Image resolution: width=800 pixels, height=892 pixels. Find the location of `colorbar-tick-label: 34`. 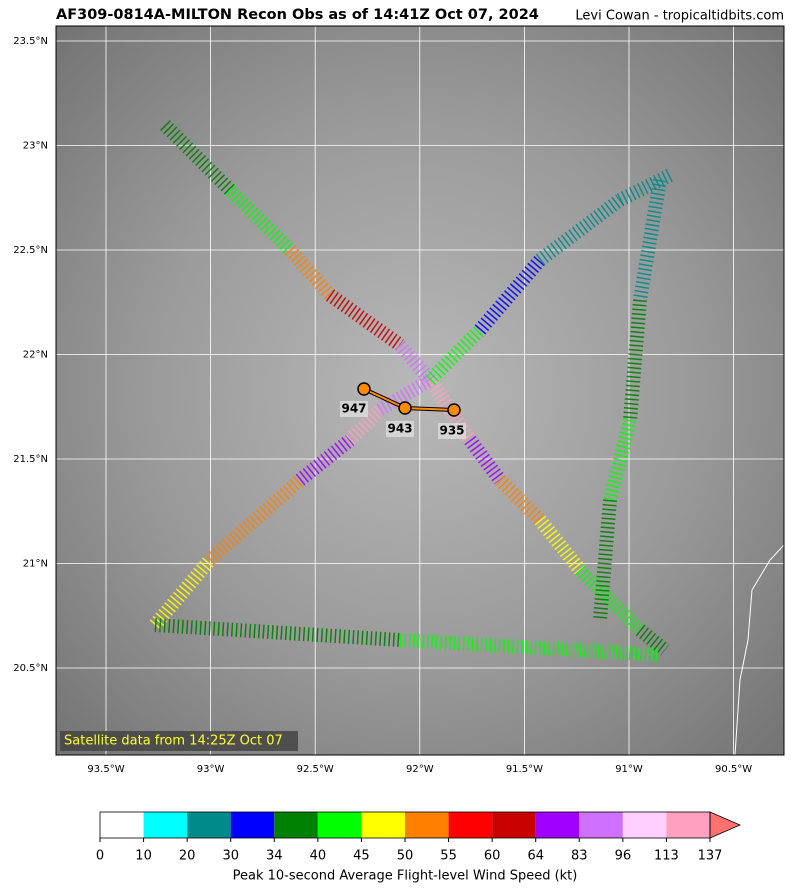

colorbar-tick-label: 34 is located at coordinates (274, 856).